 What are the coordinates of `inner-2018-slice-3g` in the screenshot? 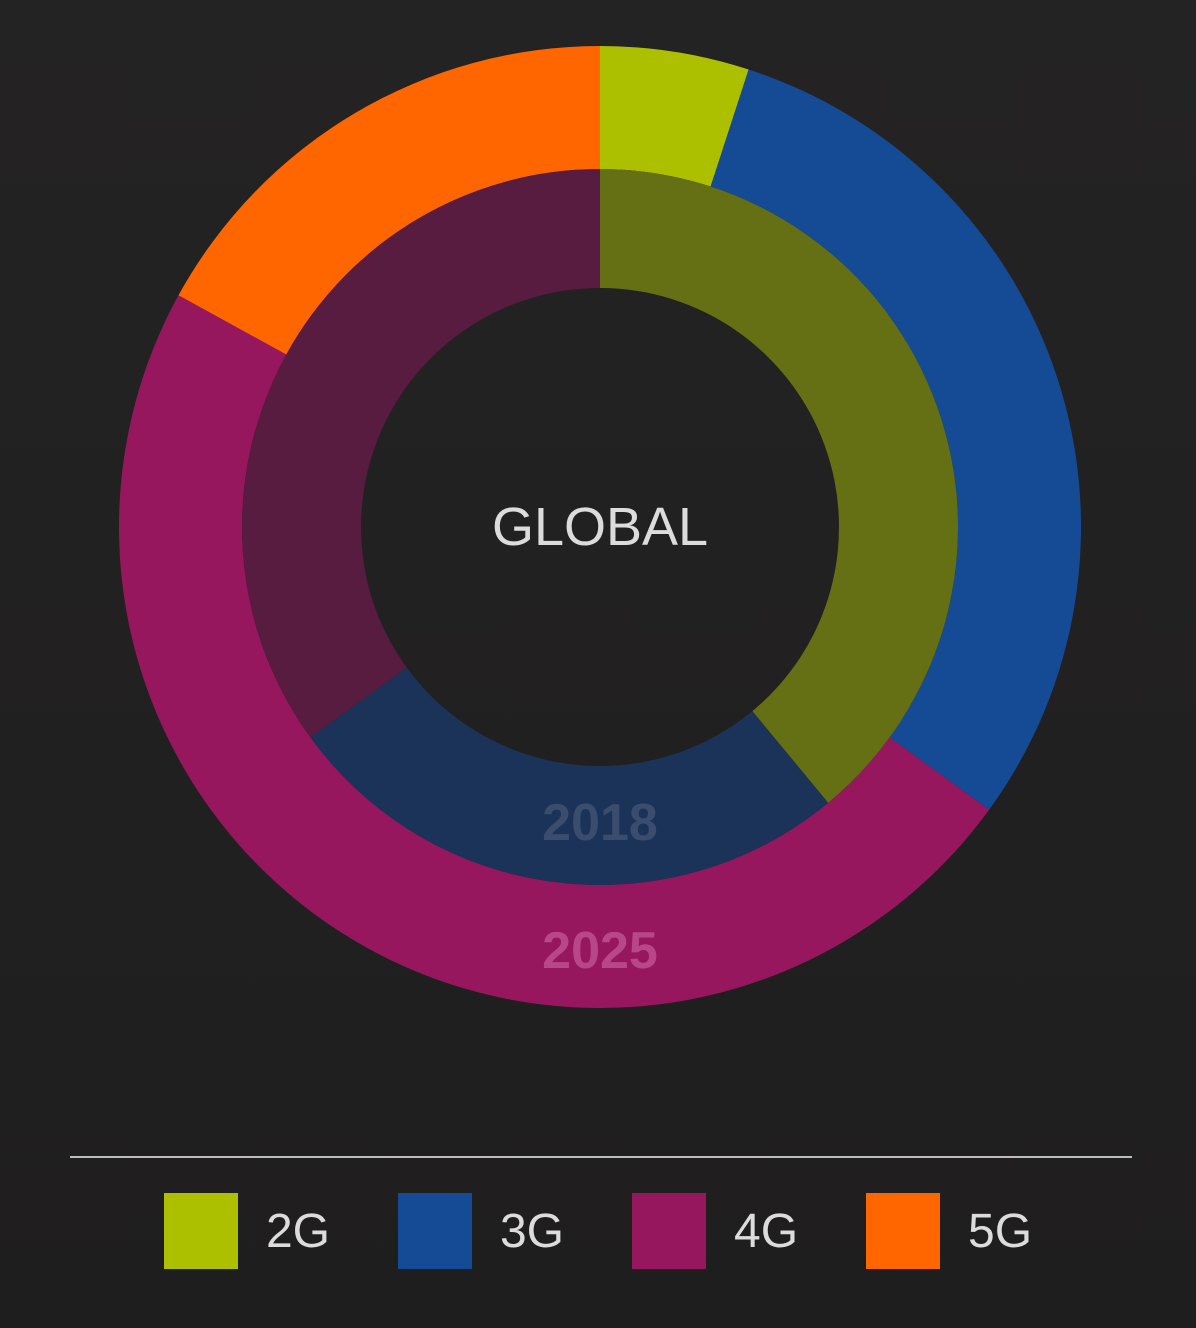 It's located at (569, 776).